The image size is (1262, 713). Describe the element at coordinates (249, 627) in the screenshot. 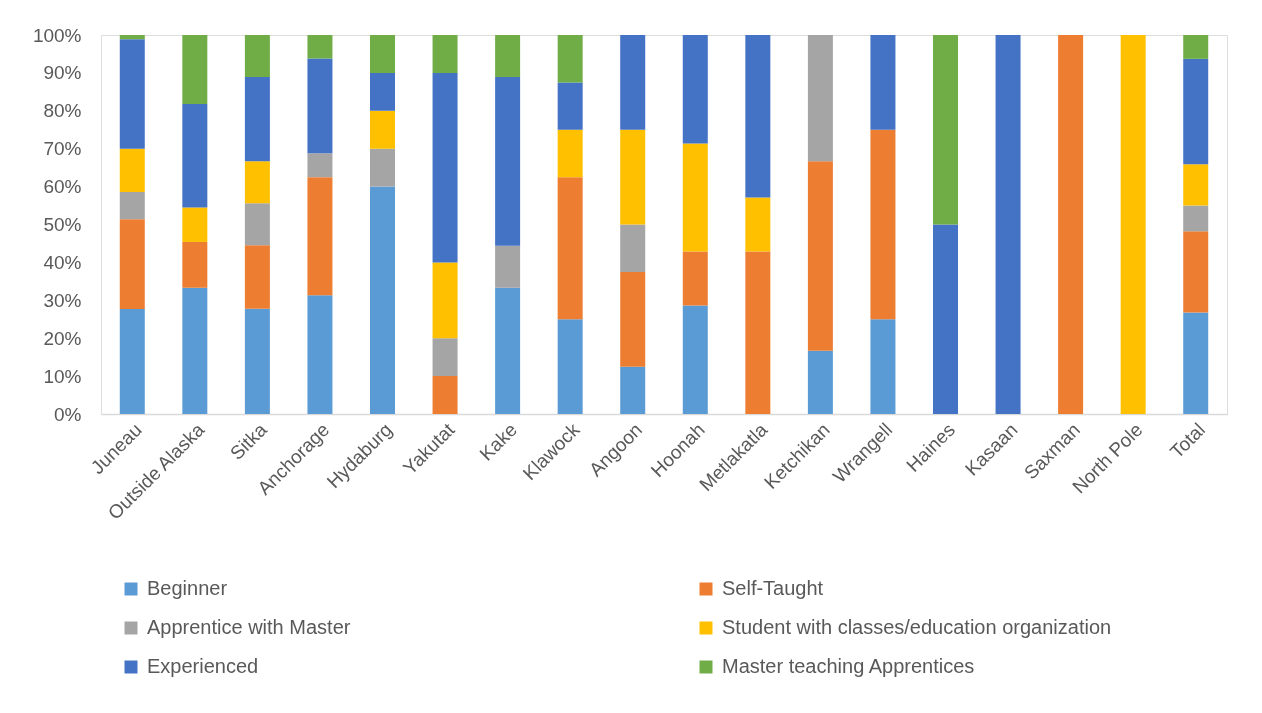

I see `legend-label: Apprentice with Master` at that location.